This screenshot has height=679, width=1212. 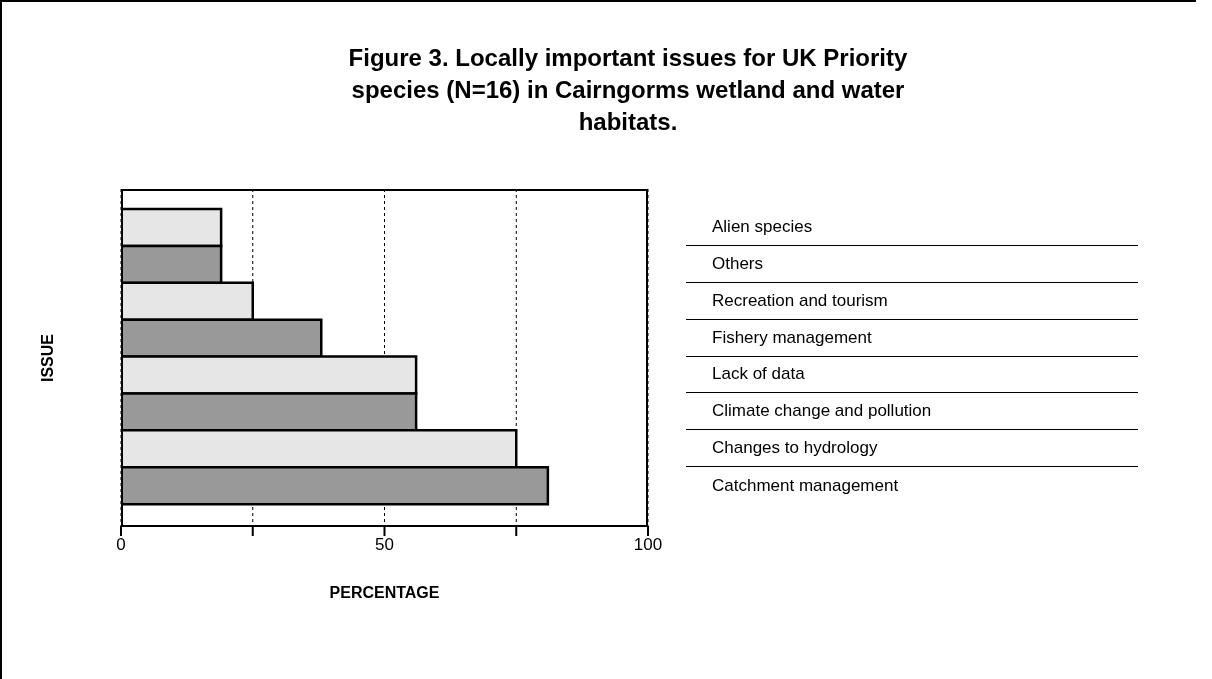 I want to click on x-tick-label: 50, so click(x=384, y=545).